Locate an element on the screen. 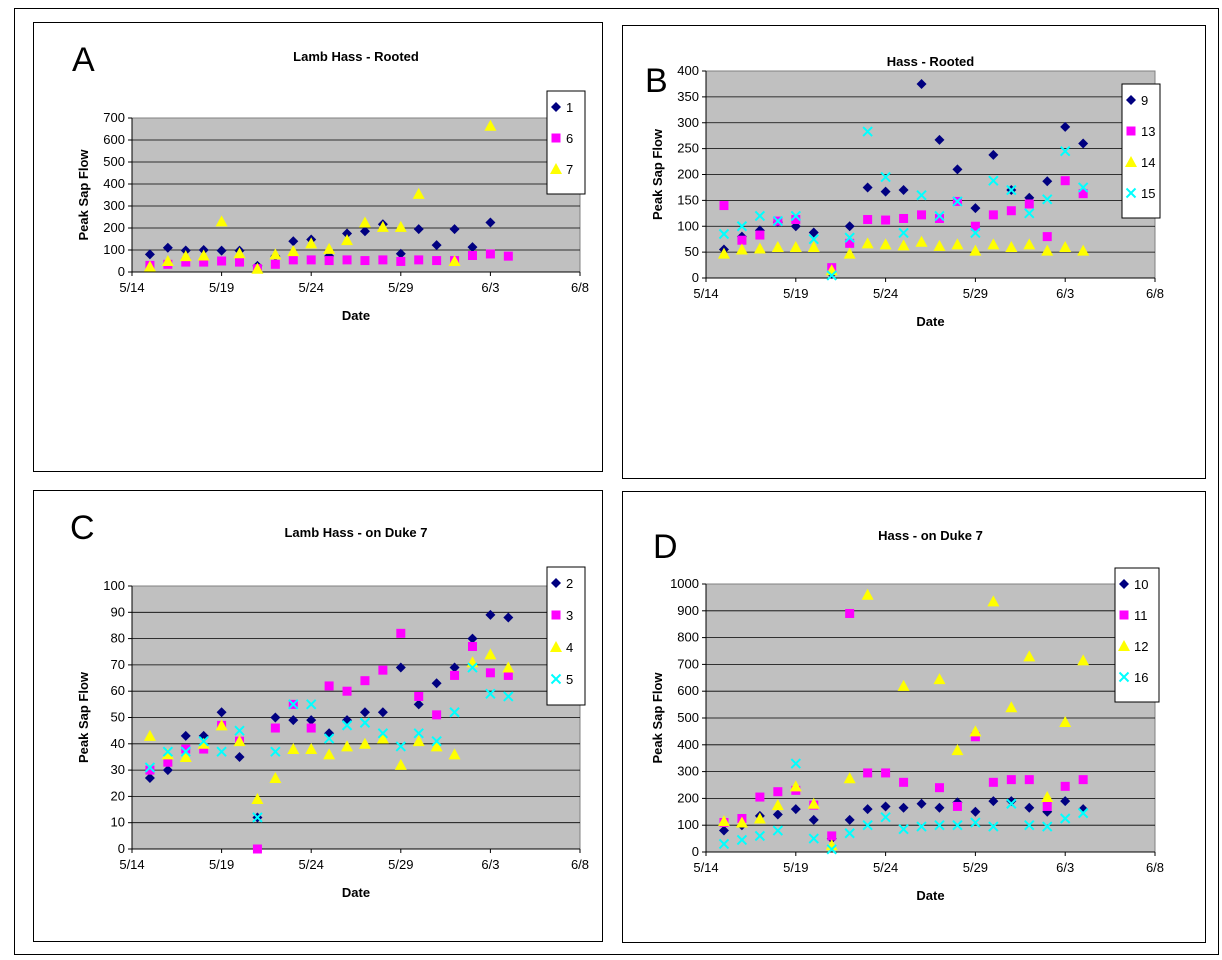 The width and height of the screenshot is (1222, 960). x-axis-label: Date is located at coordinates (930, 321).